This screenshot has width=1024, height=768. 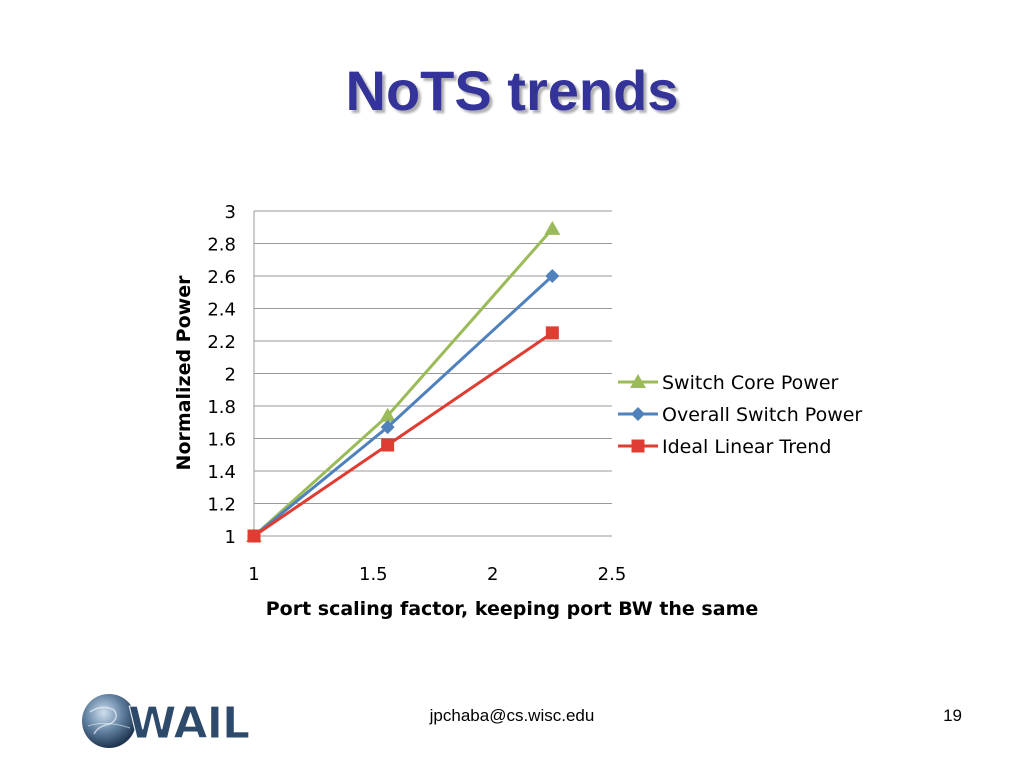 I want to click on legend-label-switch-core-power: Switch Core Power, so click(x=750, y=383).